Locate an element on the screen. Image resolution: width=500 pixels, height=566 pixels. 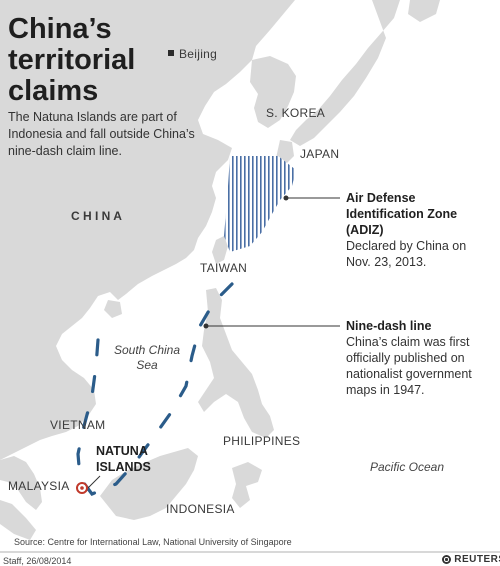
adiz-leader-dot is located at coordinates (286, 198).